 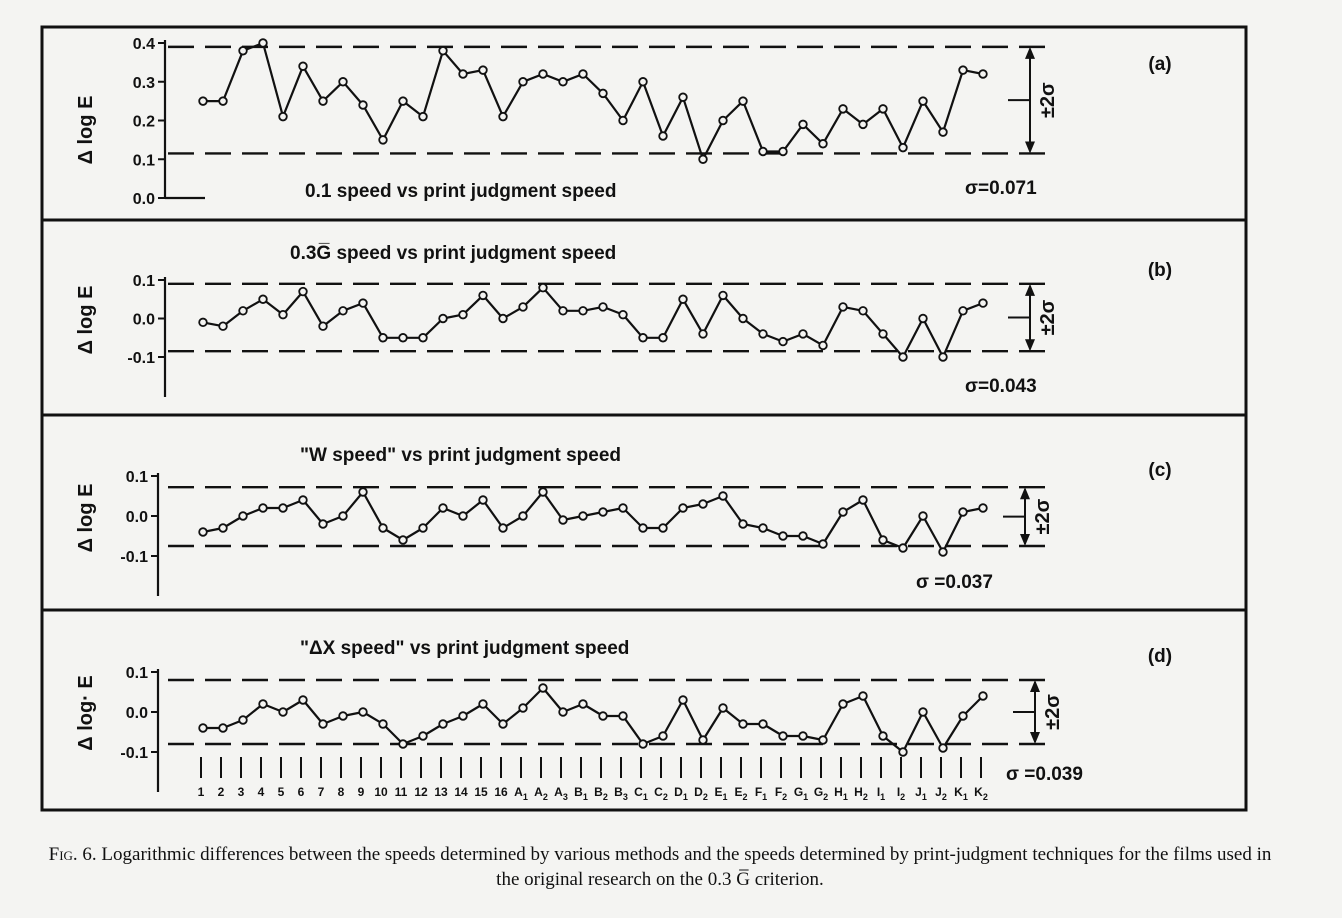 I want to click on chart-title: 0.3G̅ speed vs print judgment speed, so click(x=453, y=253).